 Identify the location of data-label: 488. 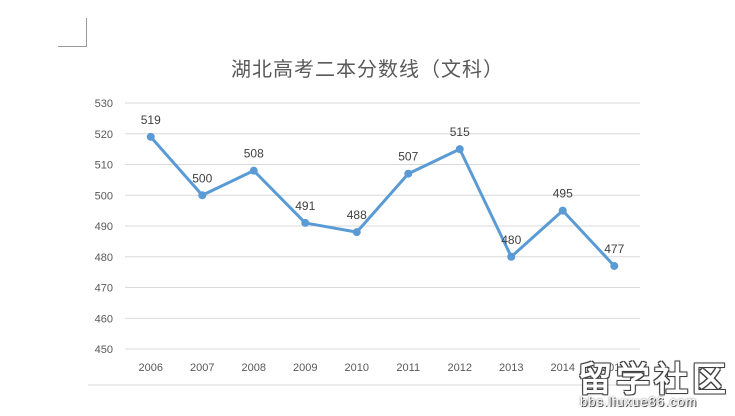
(357, 215).